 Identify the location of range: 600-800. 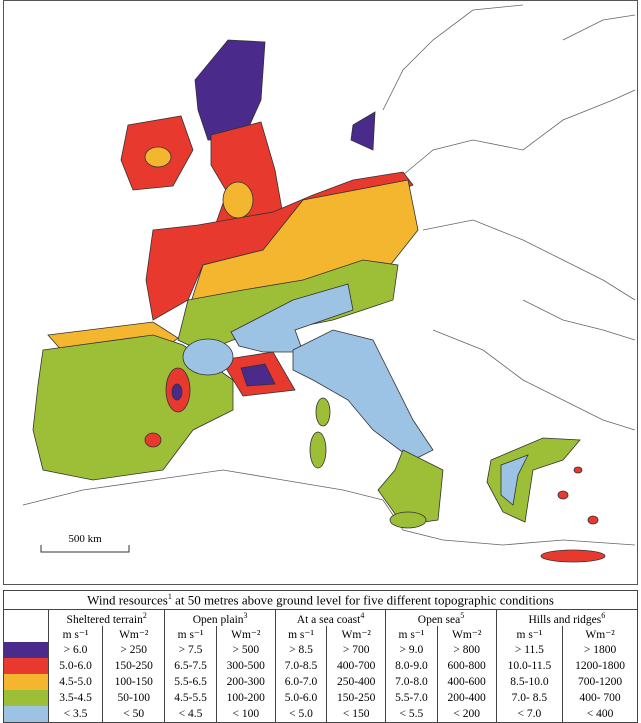
(466, 666).